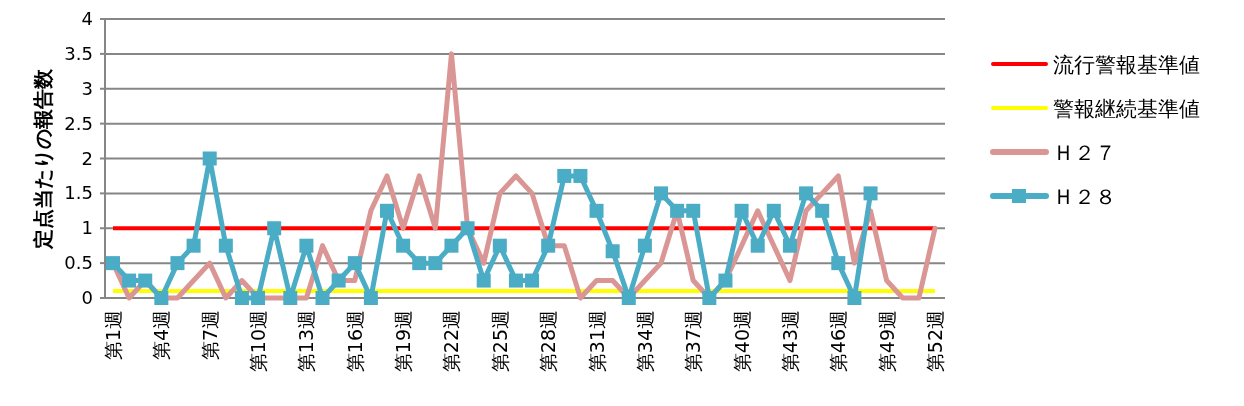 The height and width of the screenshot is (406, 1244). I want to click on x-tick-label: 第52週, so click(935, 341).